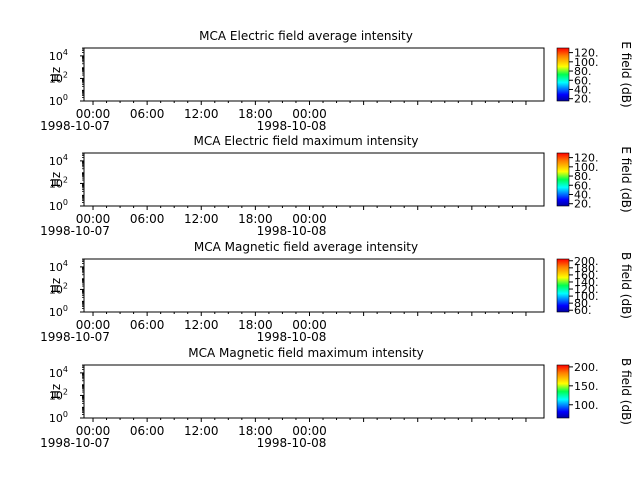 The height and width of the screenshot is (480, 640). I want to click on panel-title: MCA Magnetic field maximum intensity, so click(306, 353).